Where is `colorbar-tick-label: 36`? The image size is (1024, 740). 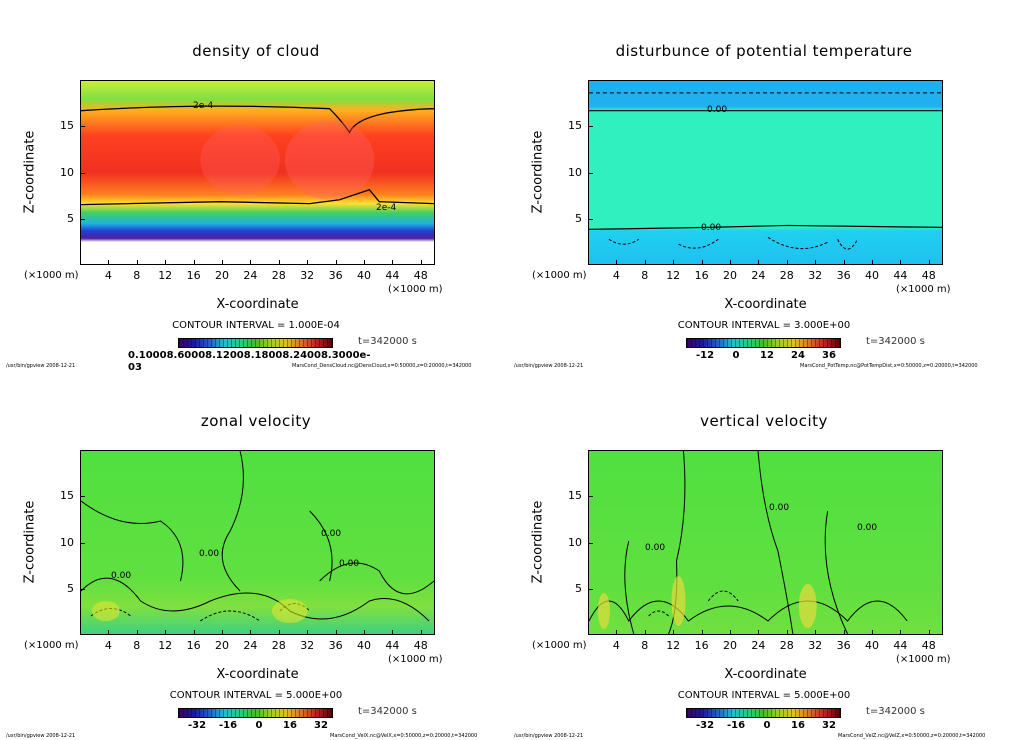 colorbar-tick-label: 36 is located at coordinates (829, 355).